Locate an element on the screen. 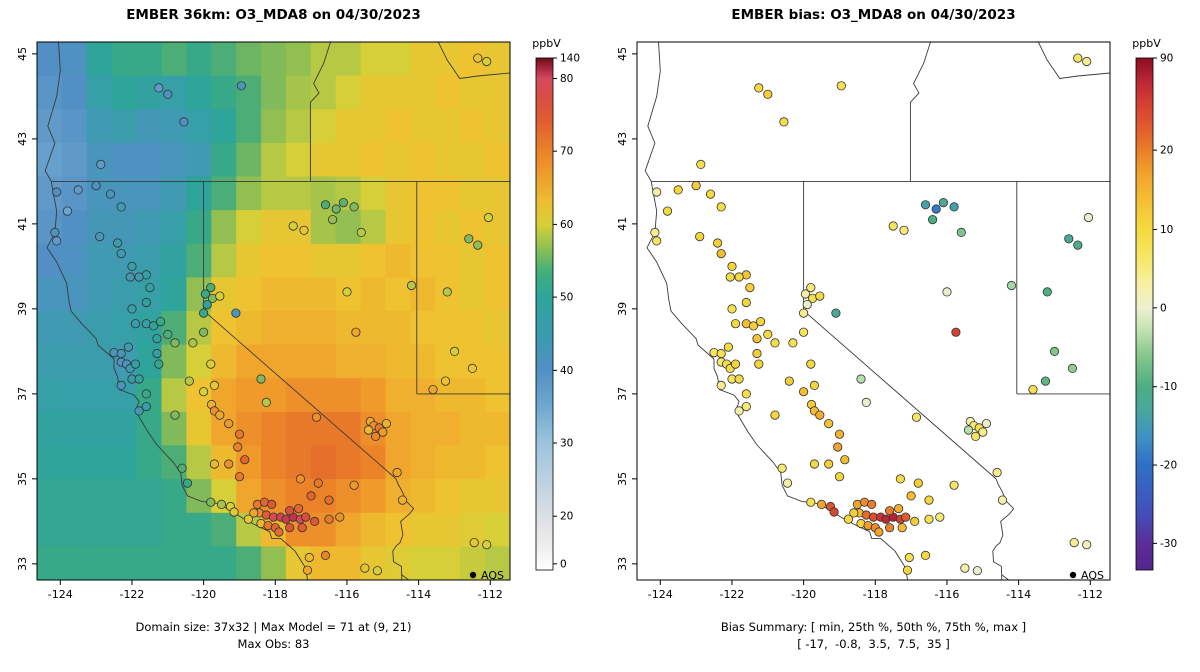 The width and height of the screenshot is (1200, 672). state-outline-id_mt is located at coordinates (473, 60).